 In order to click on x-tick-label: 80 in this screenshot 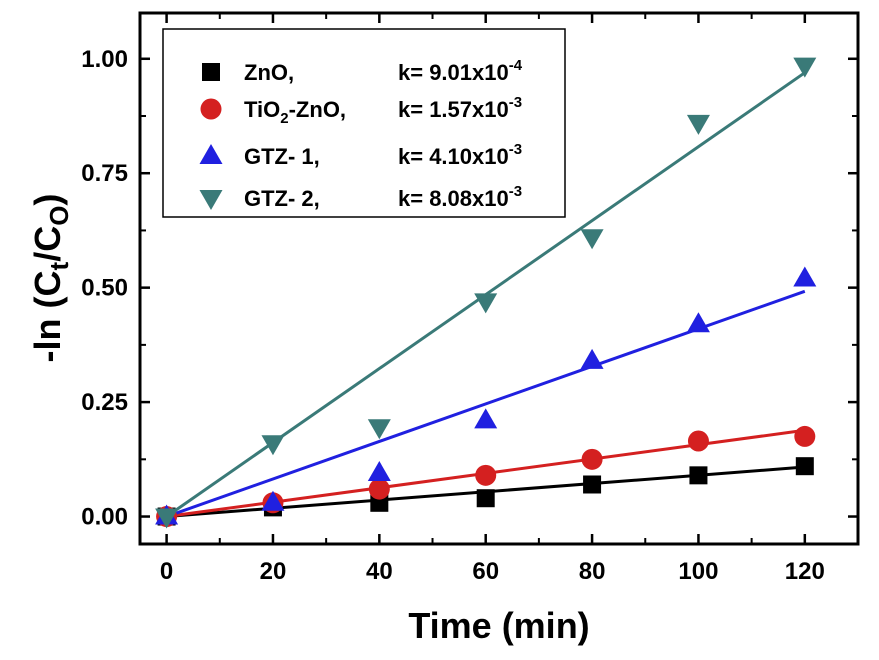, I will do `click(592, 571)`.